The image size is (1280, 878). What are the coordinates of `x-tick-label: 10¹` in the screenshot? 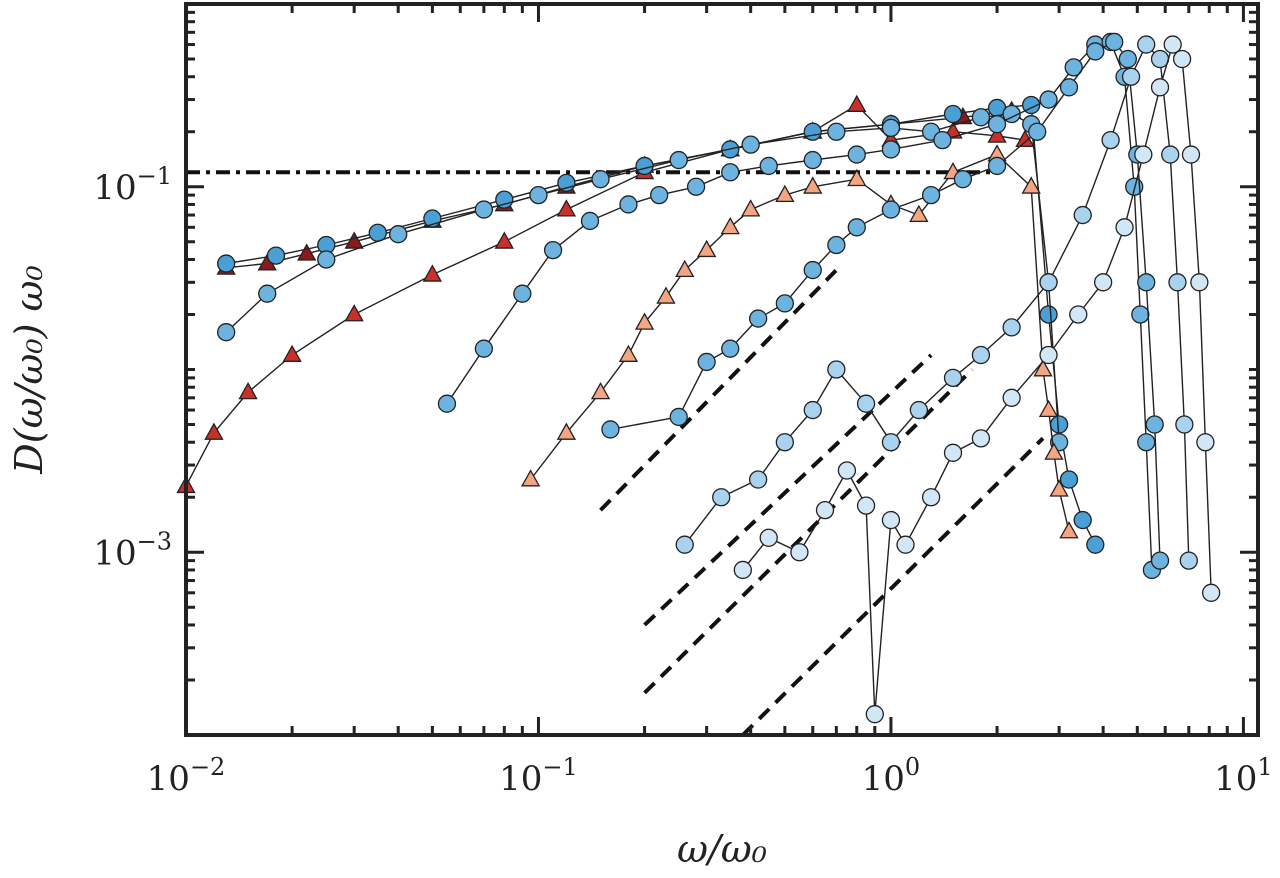 It's located at (1243, 776).